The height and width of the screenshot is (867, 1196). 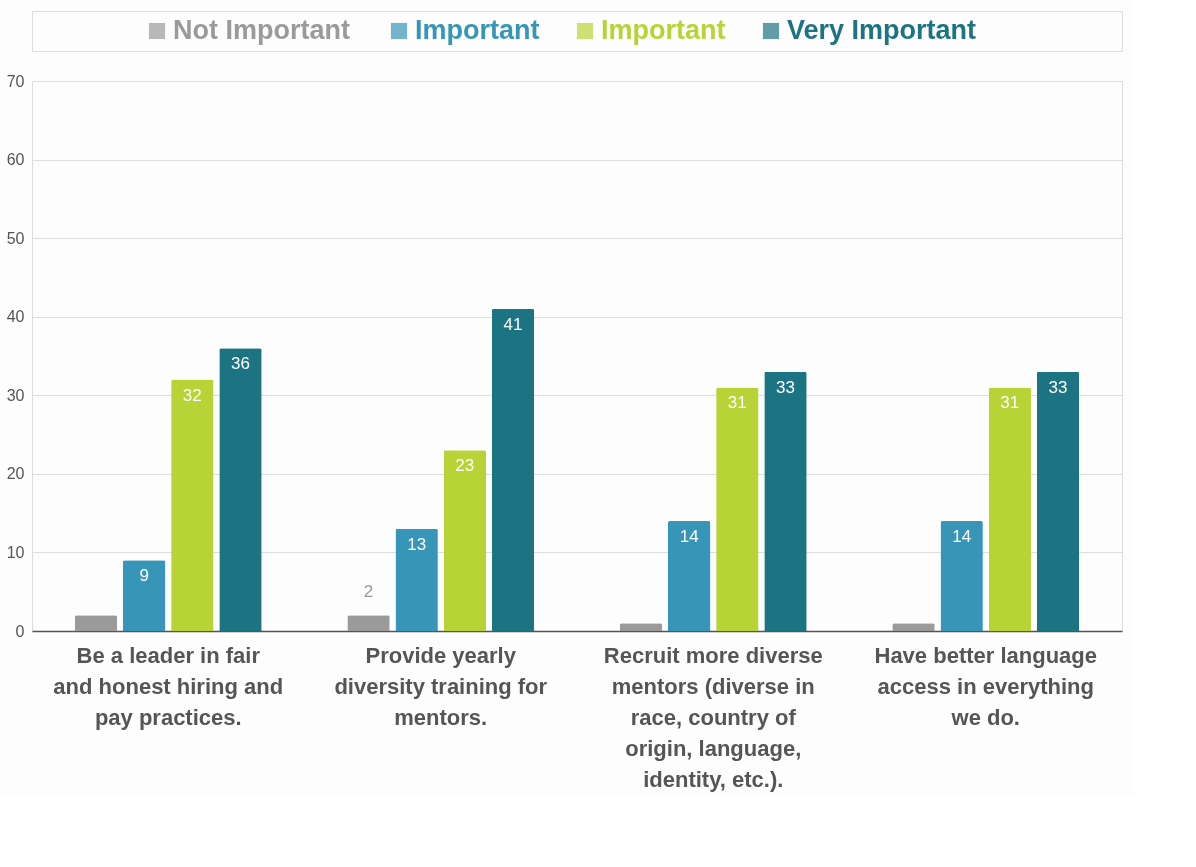 What do you see at coordinates (713, 717) in the screenshot?
I see `x-tick-label: Recruit more diverse mentors (diverse in race, country of origin, language, identity, etc.).` at bounding box center [713, 717].